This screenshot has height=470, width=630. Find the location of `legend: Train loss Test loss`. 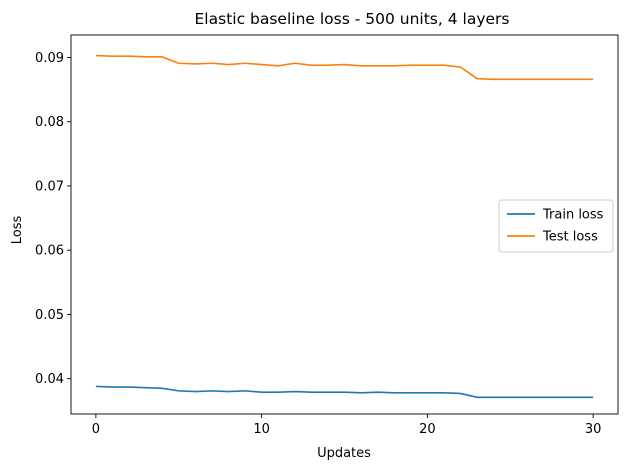

legend: Train loss Test loss is located at coordinates (556, 226).